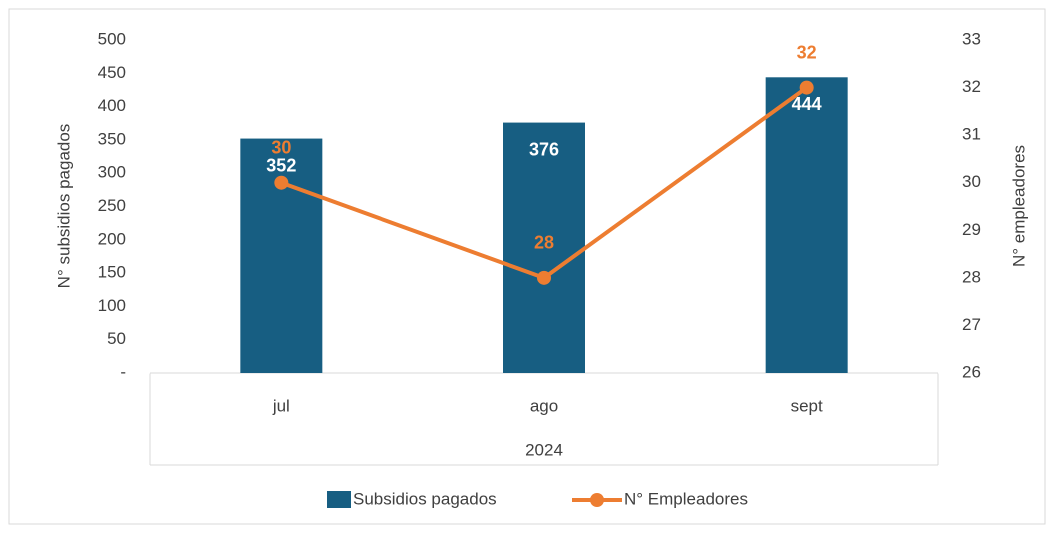  Describe the element at coordinates (112, 72) in the screenshot. I see `y-tick-label: 450` at that location.